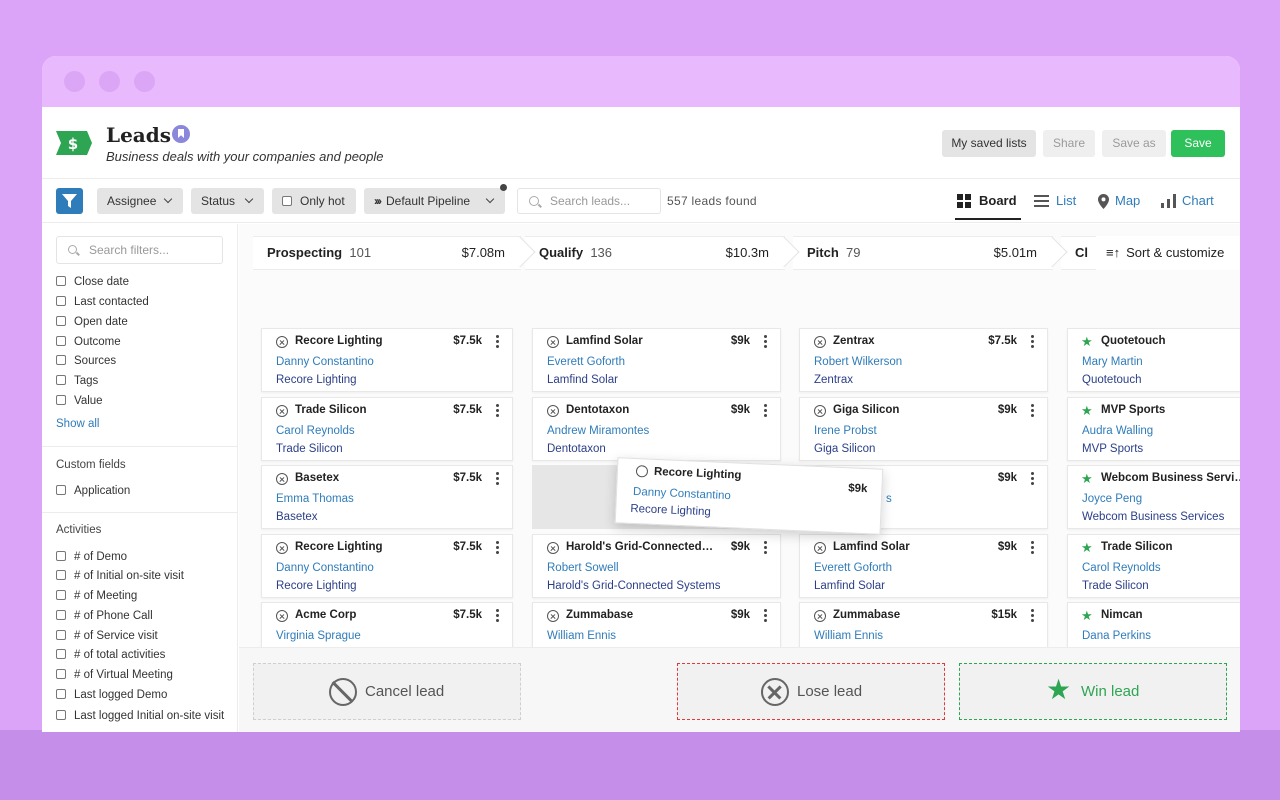  What do you see at coordinates (102, 301) in the screenshot?
I see `filter-item: Last contacted` at bounding box center [102, 301].